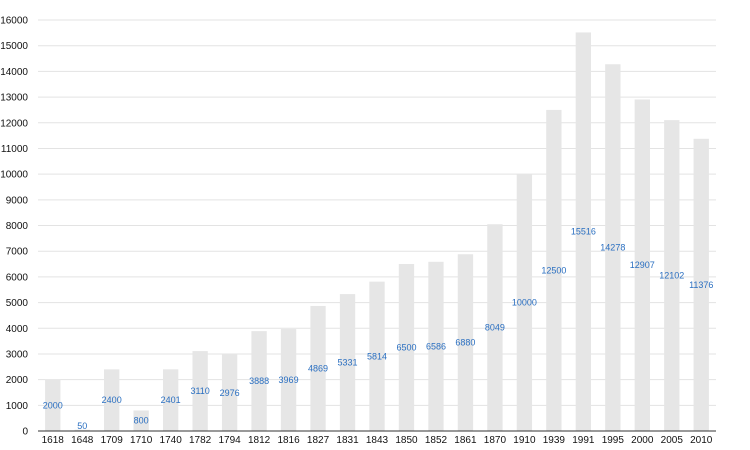 This screenshot has height=450, width=750. I want to click on data-label: 12907, so click(642, 265).